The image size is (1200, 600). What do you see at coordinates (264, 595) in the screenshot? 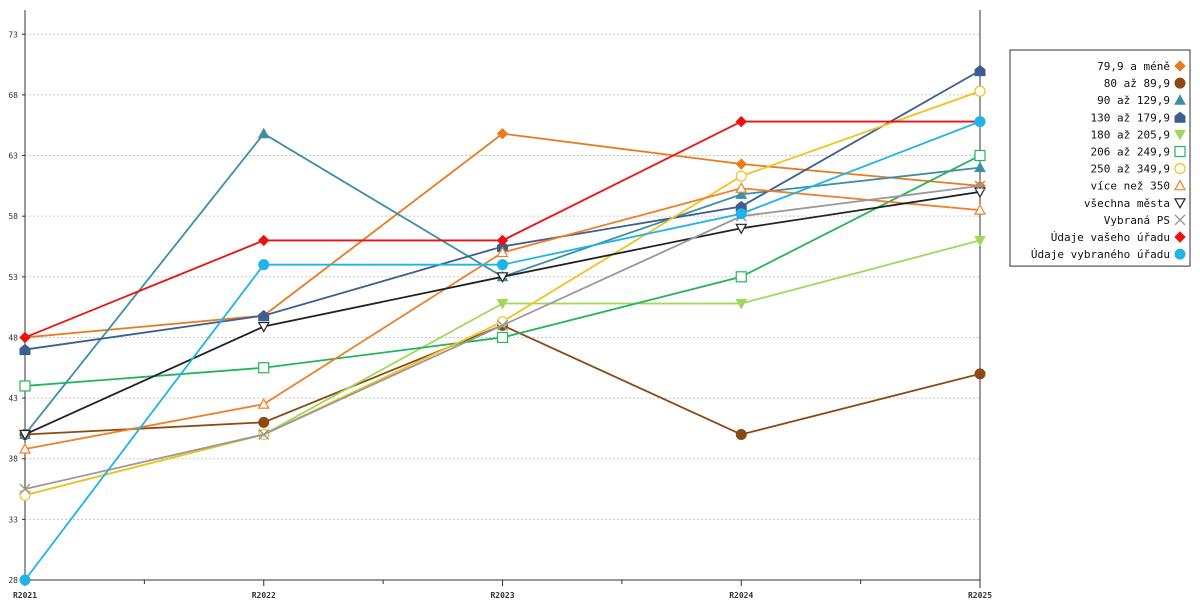
I see `x-tick-label: R2022` at bounding box center [264, 595].